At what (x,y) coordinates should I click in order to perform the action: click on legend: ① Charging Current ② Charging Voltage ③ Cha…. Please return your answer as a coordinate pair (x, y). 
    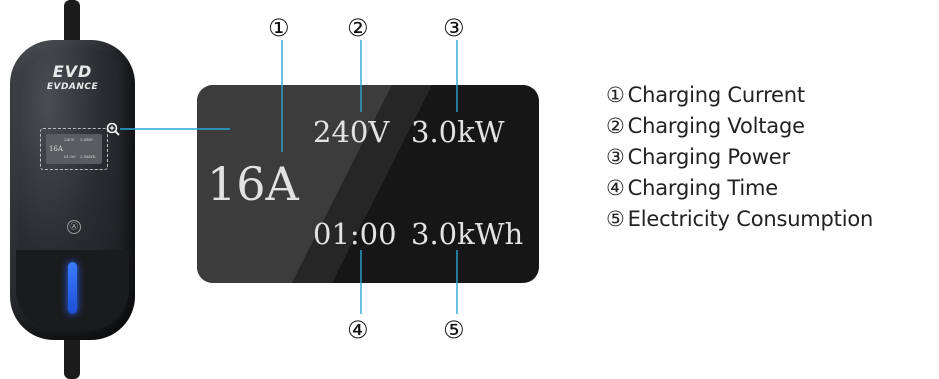
    Looking at the image, I should click on (772, 157).